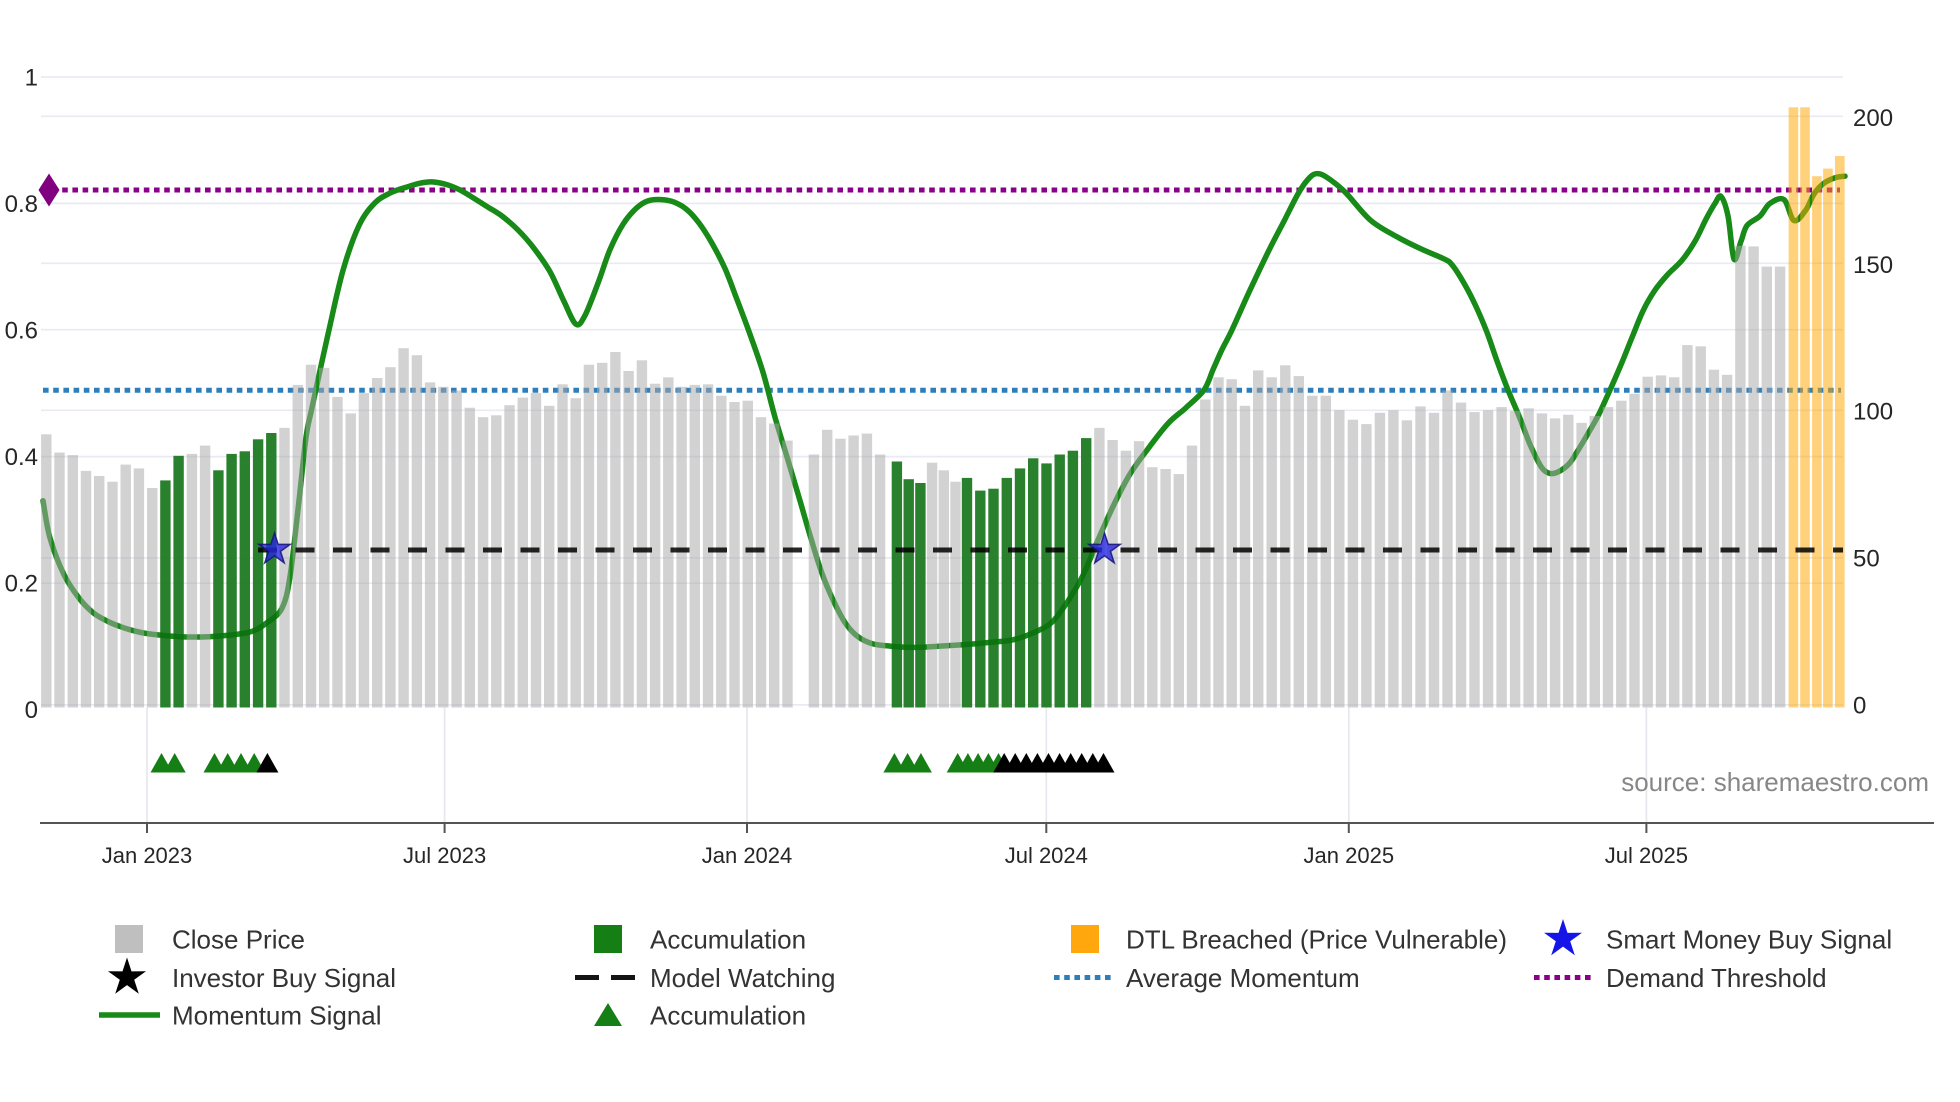 The height and width of the screenshot is (1102, 1960). Describe the element at coordinates (1646, 855) in the screenshot. I see `svg-text: Jul 2025` at that location.